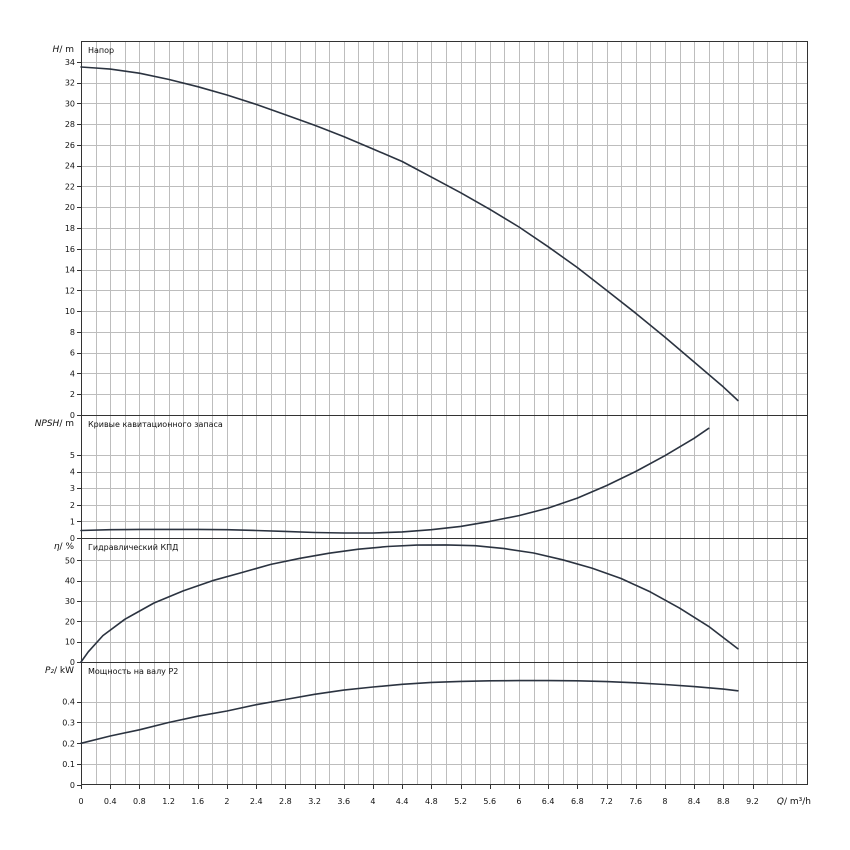  What do you see at coordinates (70, 228) in the screenshot?
I see `head-y-tick-label: 18` at bounding box center [70, 228].